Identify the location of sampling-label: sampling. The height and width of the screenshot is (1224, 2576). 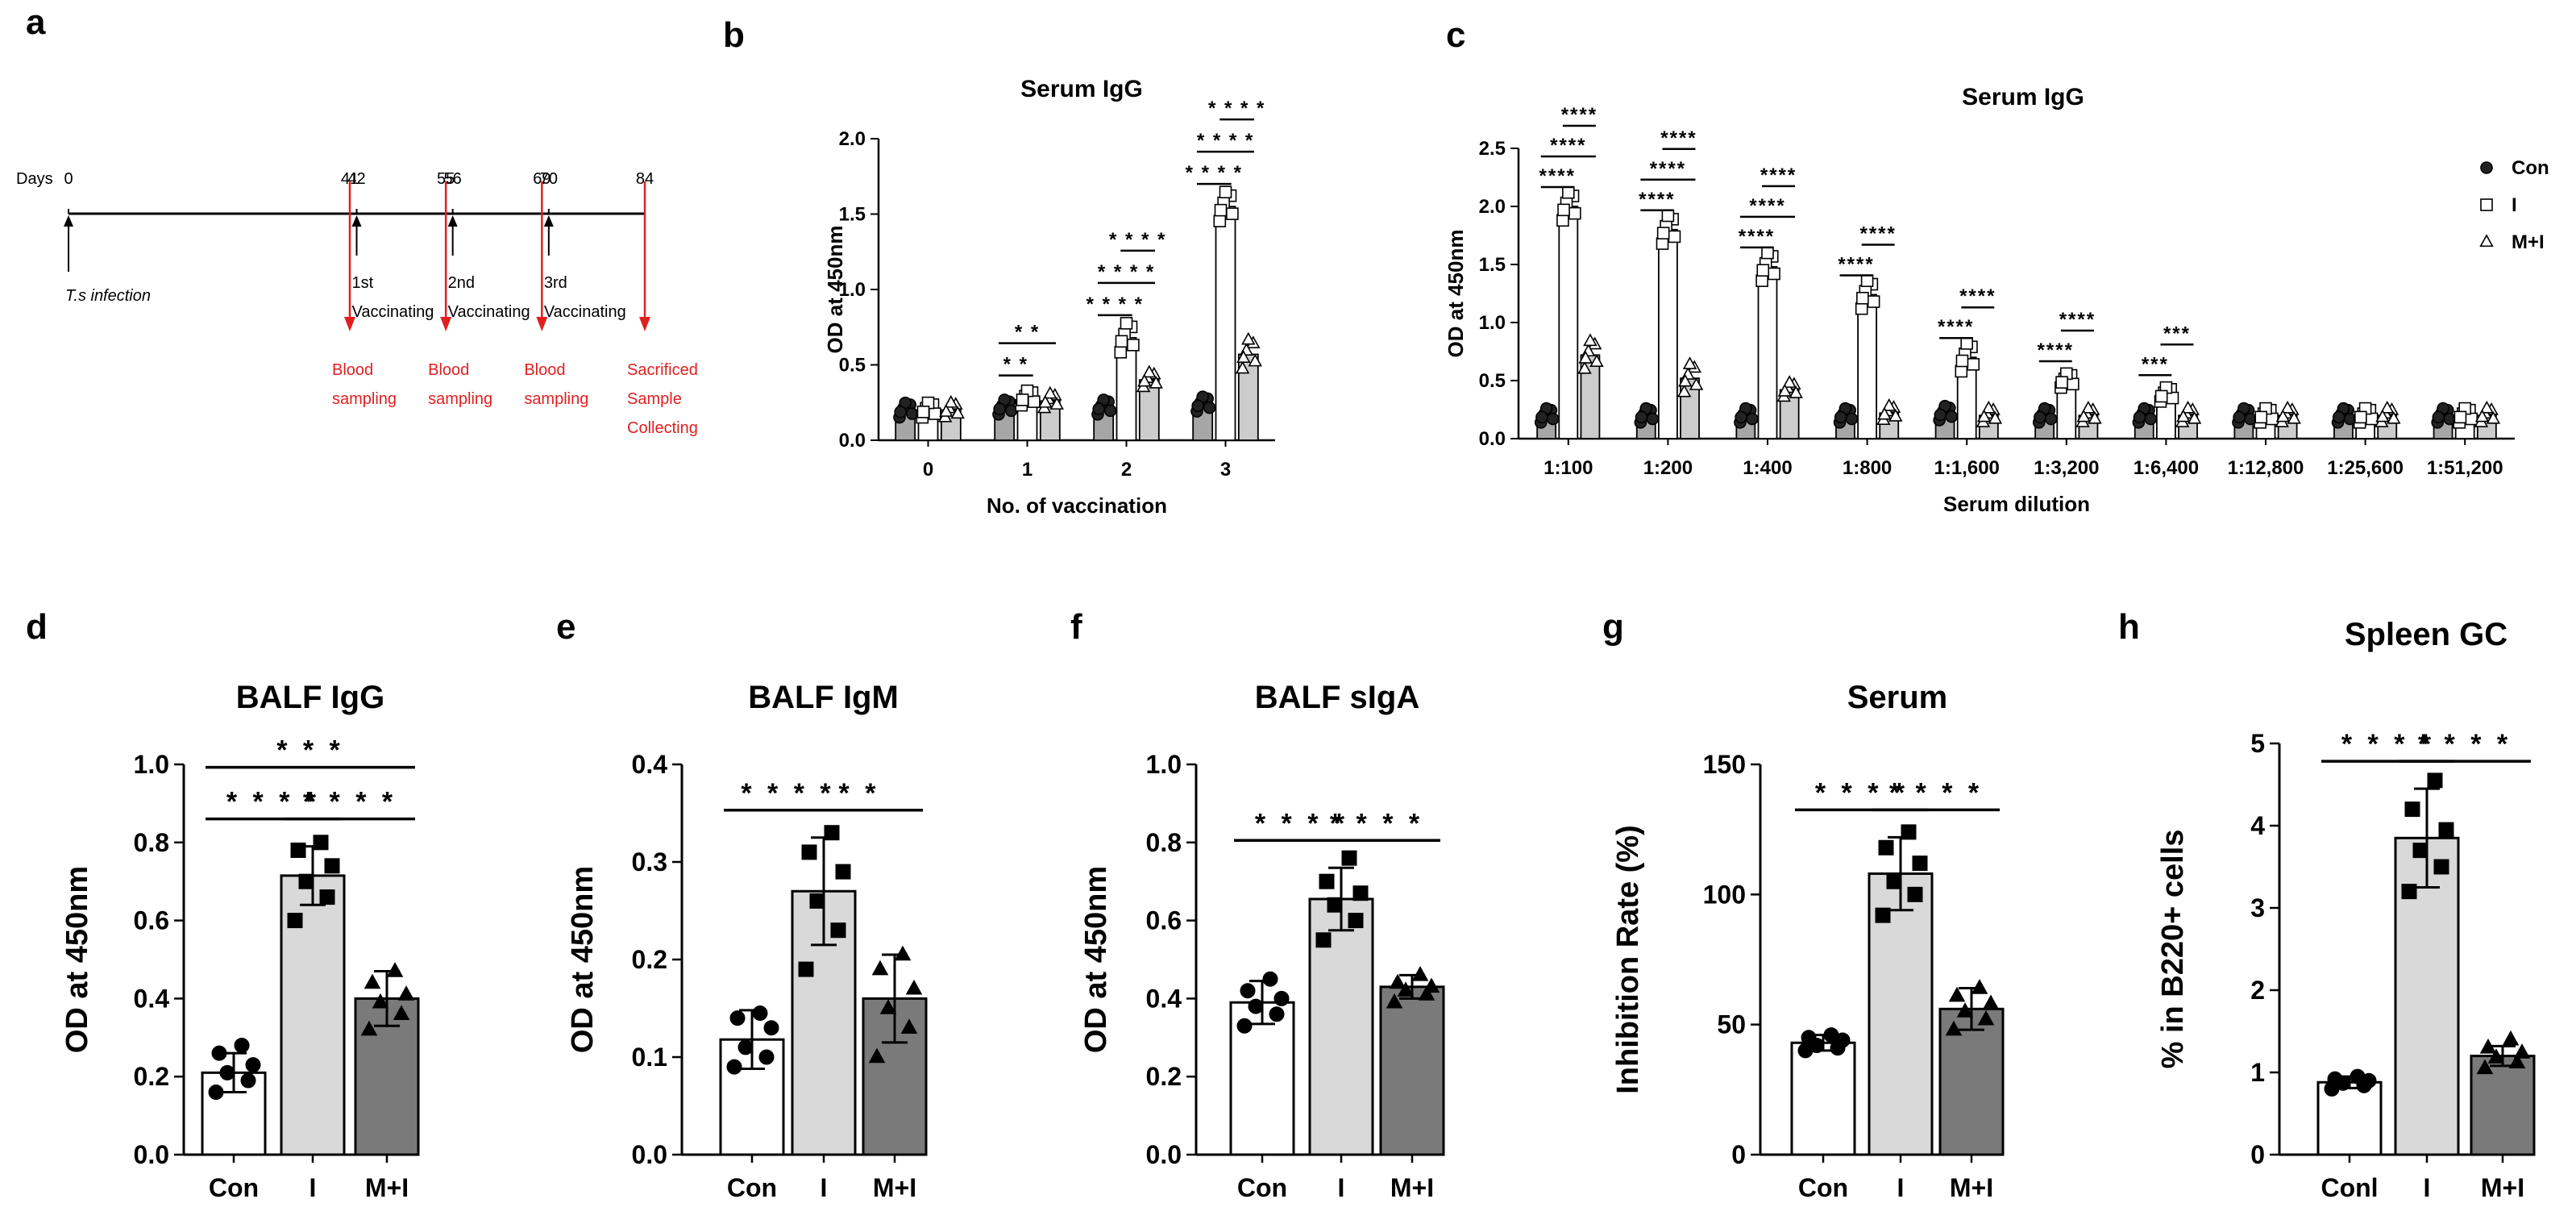
(556, 399).